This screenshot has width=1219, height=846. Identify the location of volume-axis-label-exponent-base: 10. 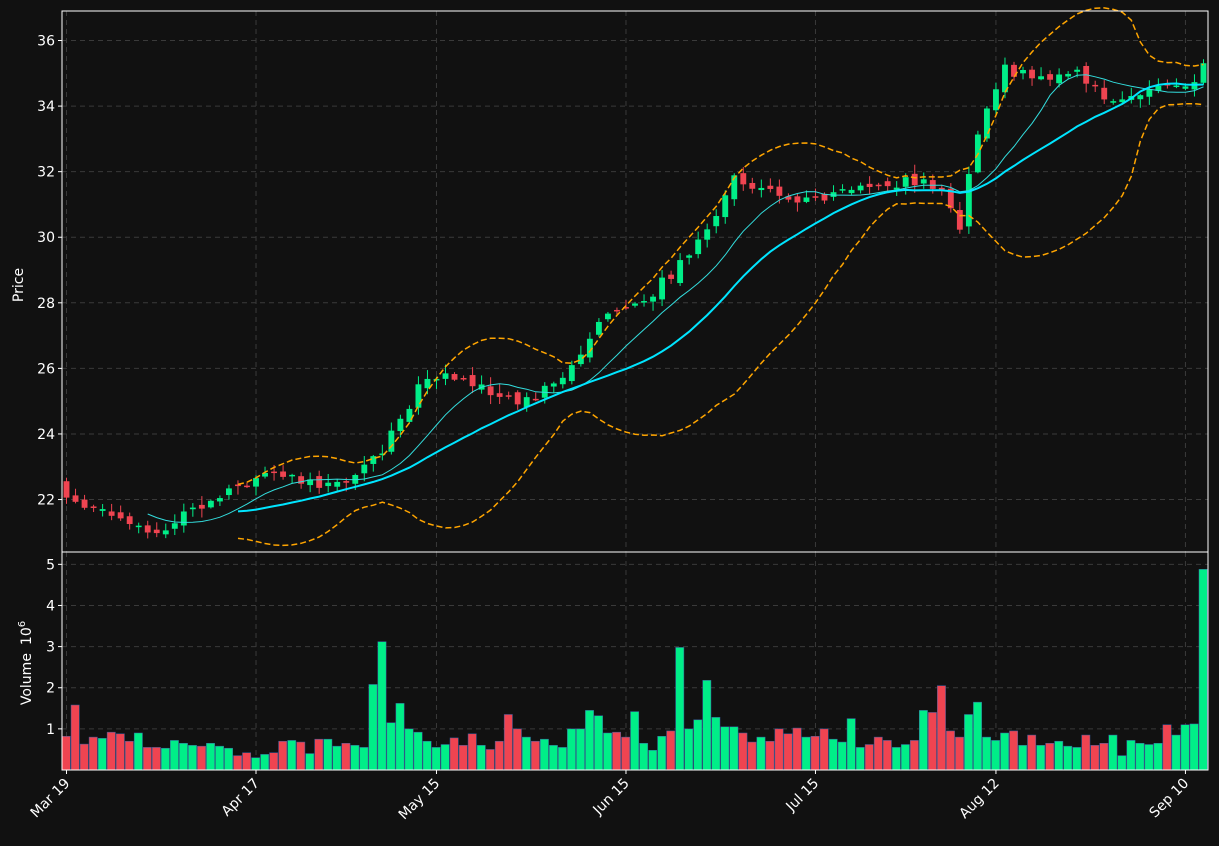
(27, 636).